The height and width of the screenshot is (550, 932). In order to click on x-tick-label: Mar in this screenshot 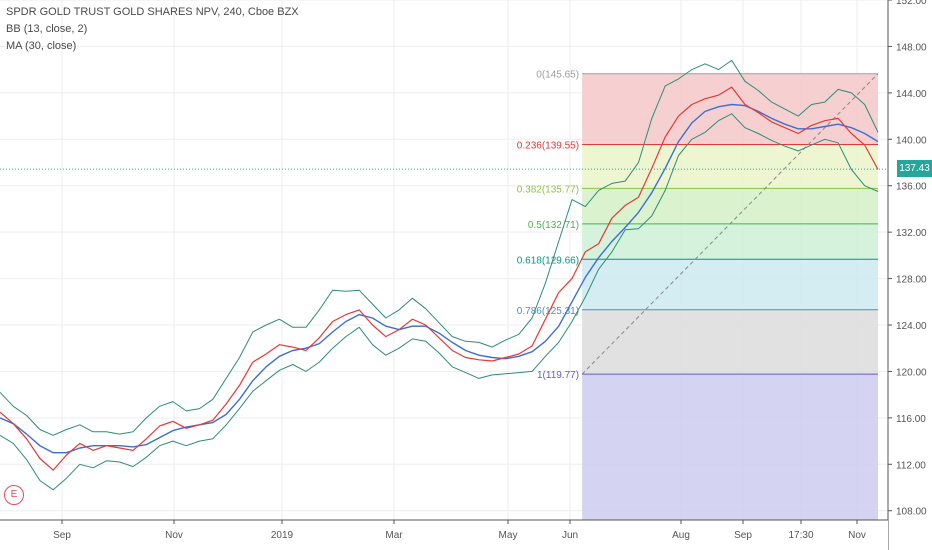, I will do `click(394, 535)`.